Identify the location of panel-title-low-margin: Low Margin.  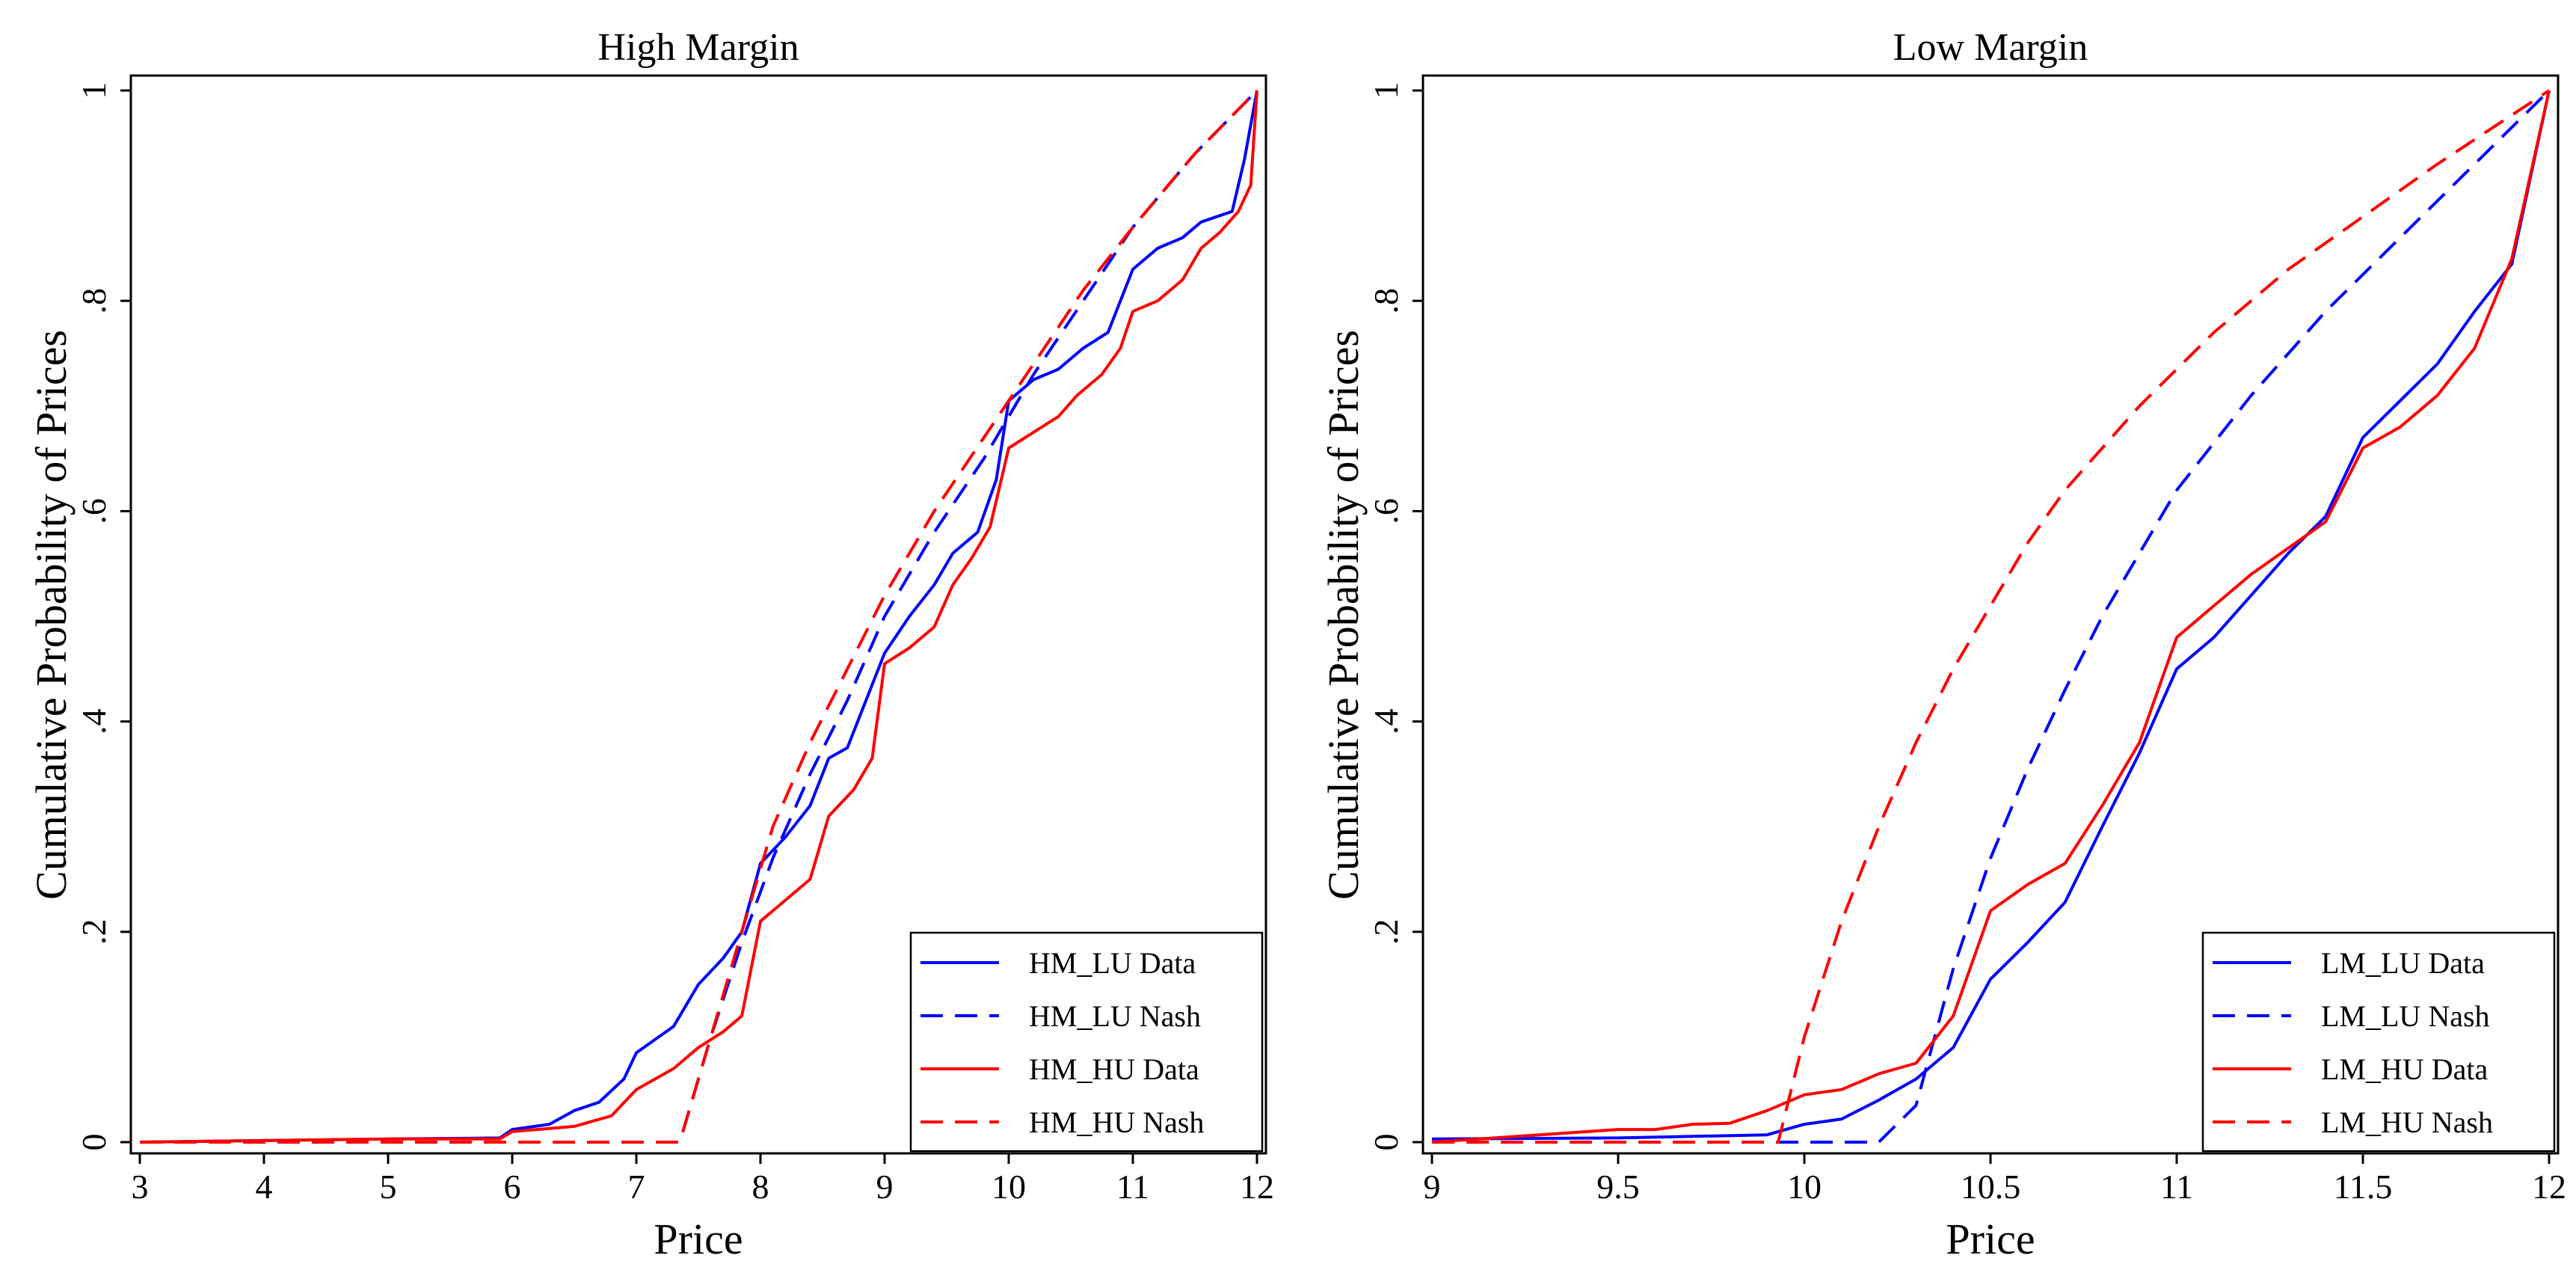
(1990, 47).